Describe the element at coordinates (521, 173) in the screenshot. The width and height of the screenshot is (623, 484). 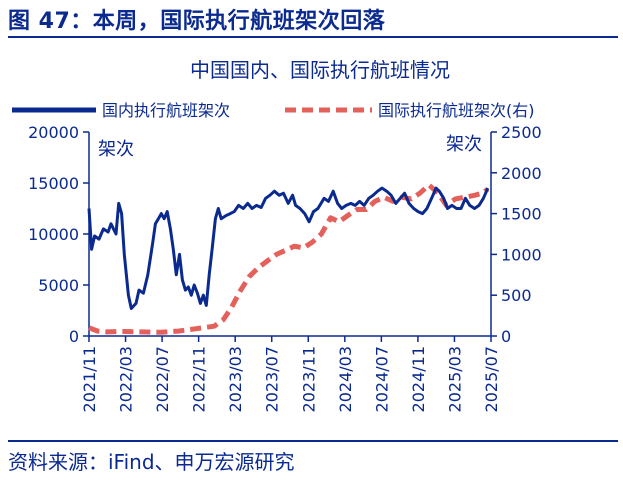
I see `right-tick-label: 2000` at that location.